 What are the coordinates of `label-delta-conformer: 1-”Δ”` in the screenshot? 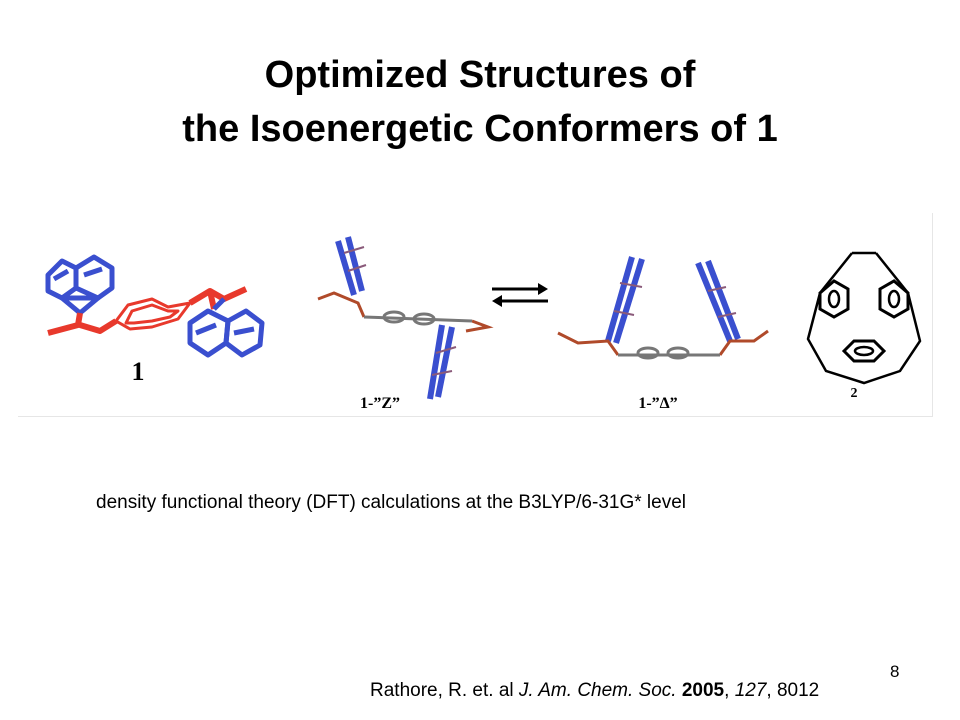 It's located at (657, 403).